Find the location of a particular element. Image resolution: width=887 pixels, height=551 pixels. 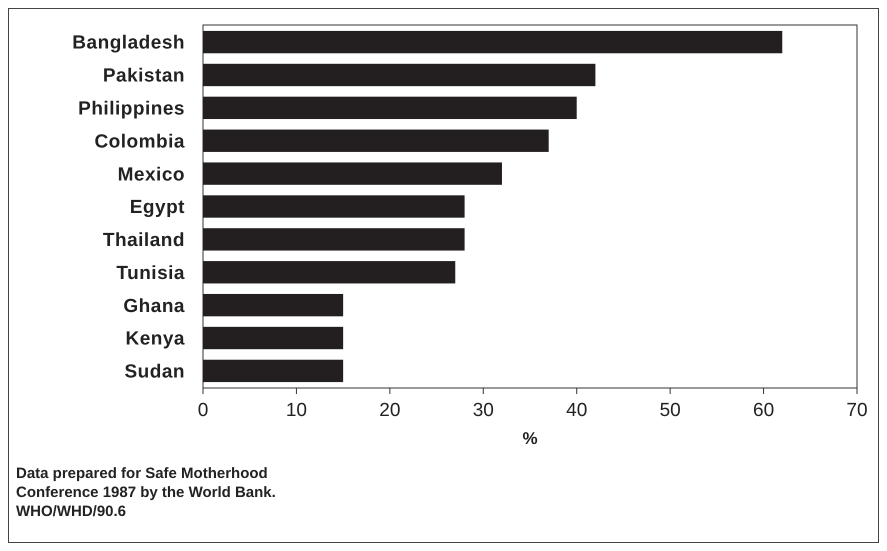

y-tick-label: Bangladesh is located at coordinates (128, 43).